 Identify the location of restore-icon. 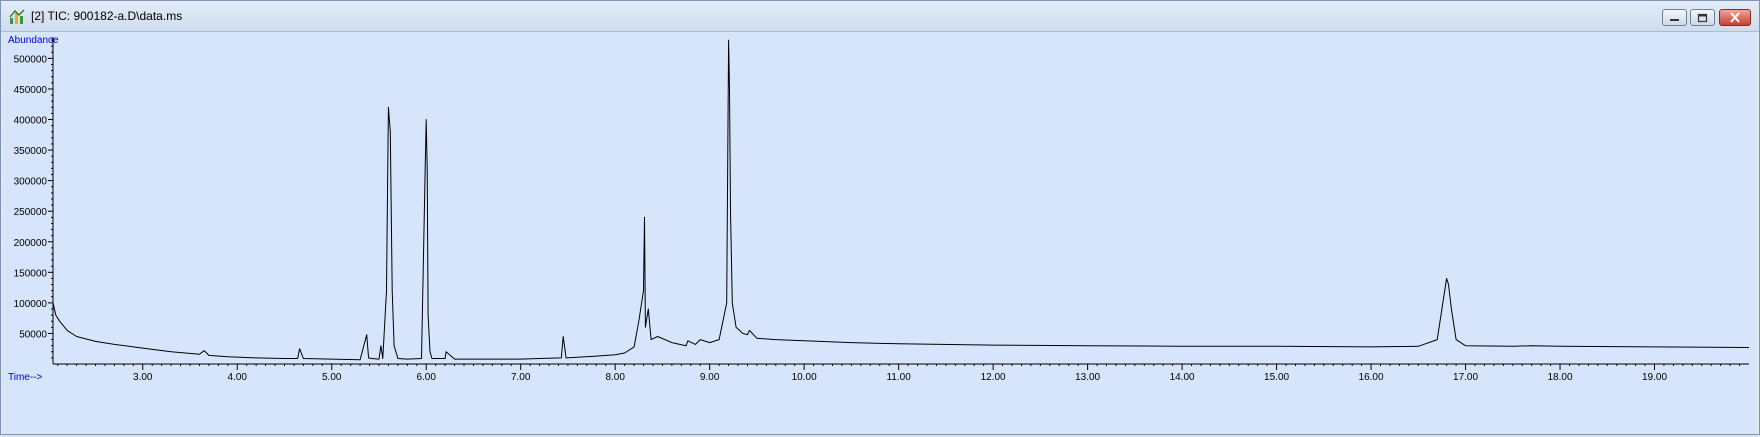
(1702, 18).